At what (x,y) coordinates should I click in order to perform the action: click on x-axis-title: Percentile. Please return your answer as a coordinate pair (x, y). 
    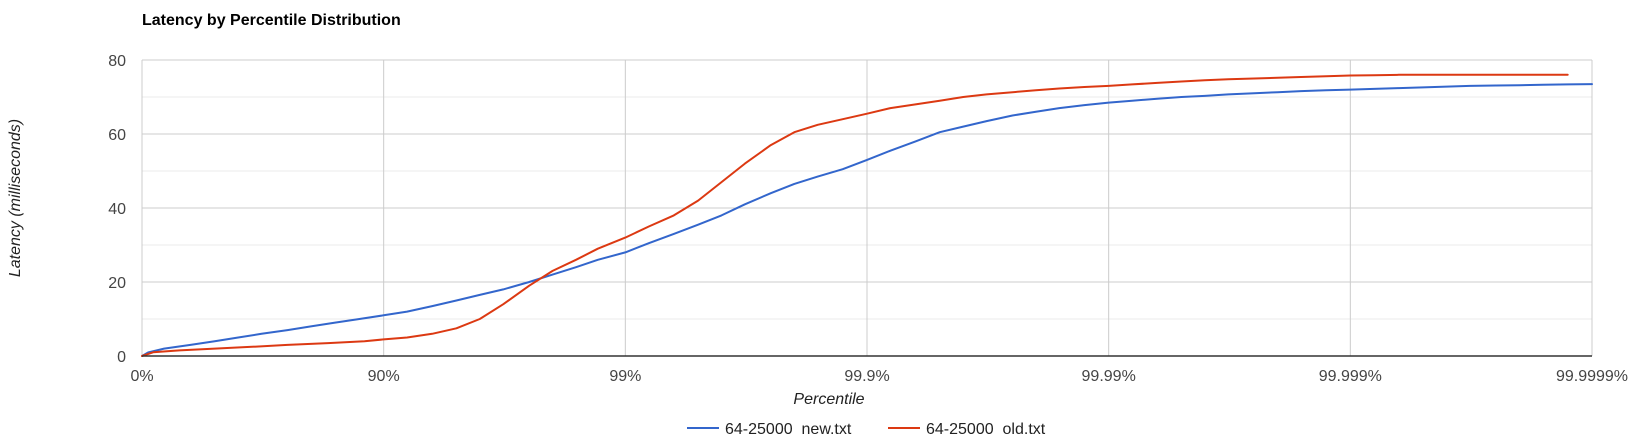
    Looking at the image, I should click on (828, 399).